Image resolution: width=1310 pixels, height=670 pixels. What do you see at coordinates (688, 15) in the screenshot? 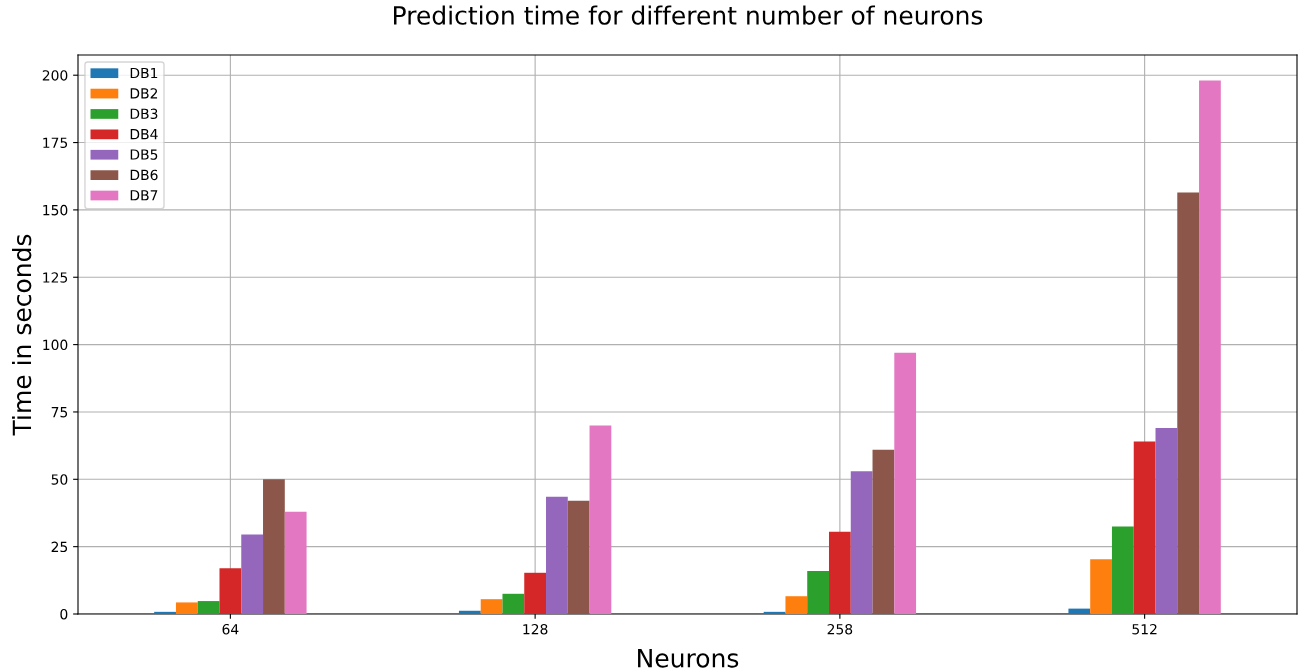
I see `chart-title: Prediction time for different number of neurons` at bounding box center [688, 15].